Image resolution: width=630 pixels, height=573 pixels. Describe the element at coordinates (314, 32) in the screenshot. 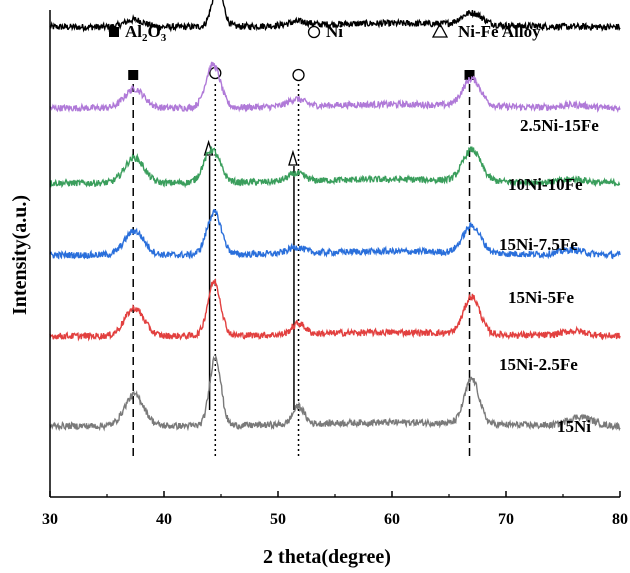

I see `legend-marker-ni-icon` at that location.